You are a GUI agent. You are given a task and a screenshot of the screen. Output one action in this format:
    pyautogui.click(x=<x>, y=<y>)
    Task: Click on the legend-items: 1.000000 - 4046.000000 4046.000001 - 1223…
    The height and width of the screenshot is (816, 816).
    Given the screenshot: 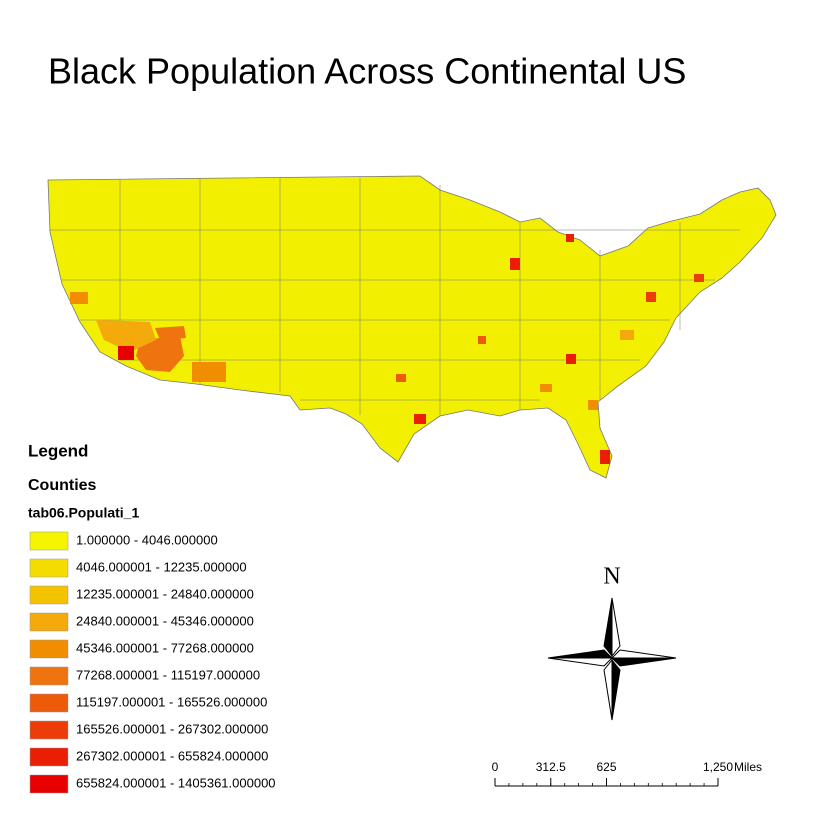 What is the action you would take?
    pyautogui.click(x=152, y=662)
    